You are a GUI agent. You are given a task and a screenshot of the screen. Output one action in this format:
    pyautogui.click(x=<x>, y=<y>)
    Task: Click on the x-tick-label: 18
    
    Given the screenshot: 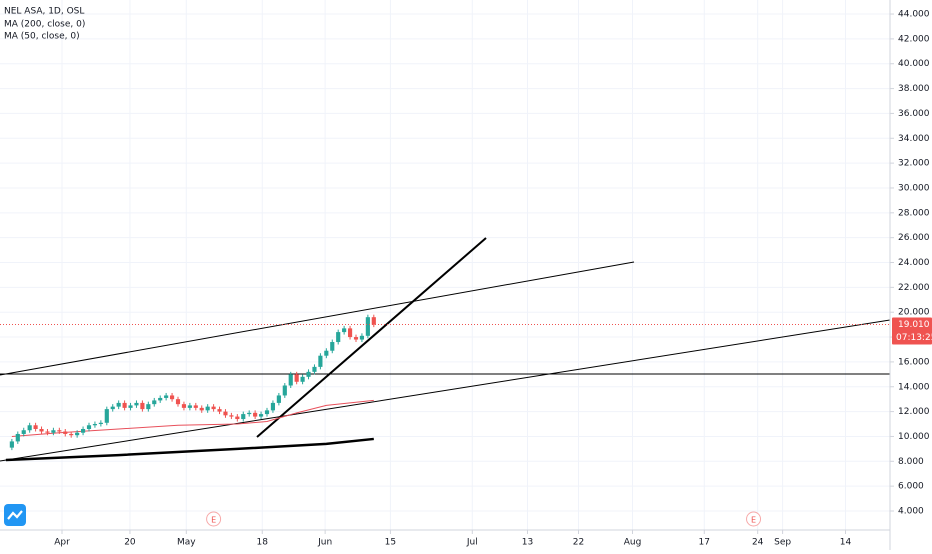 What is the action you would take?
    pyautogui.click(x=263, y=543)
    